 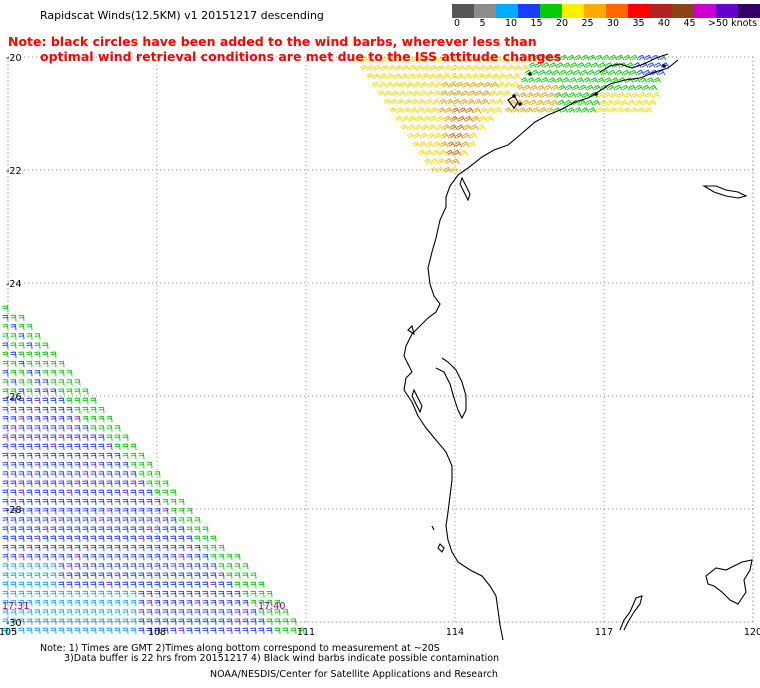 What do you see at coordinates (14, 58) in the screenshot?
I see `latitude-label: -20` at bounding box center [14, 58].